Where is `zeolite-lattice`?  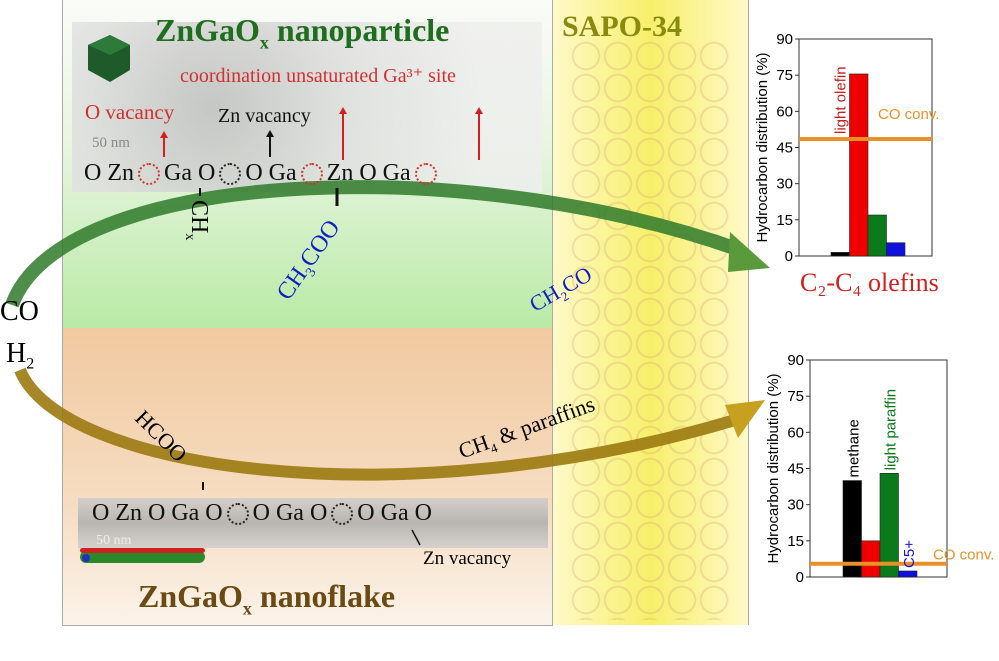
zeolite-lattice is located at coordinates (650, 330).